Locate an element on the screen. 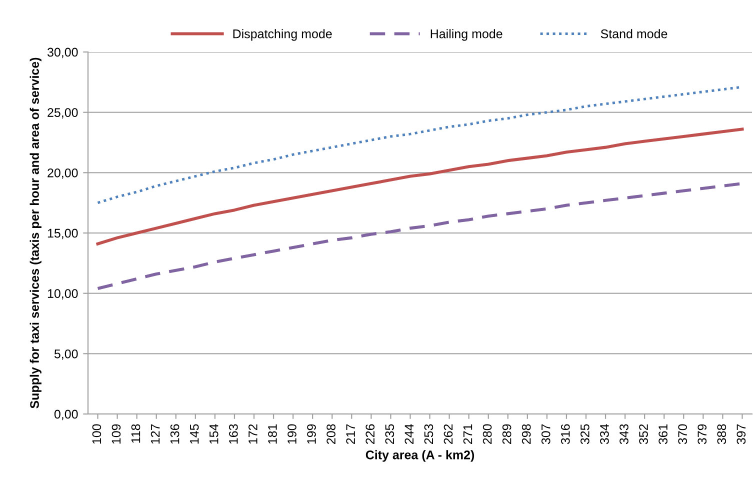  x-tick-label: 181 is located at coordinates (272, 434).